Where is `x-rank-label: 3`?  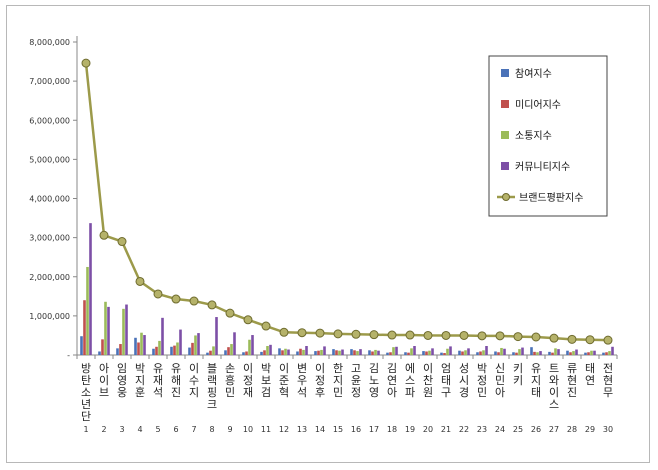 x-rank-label: 3 is located at coordinates (121, 429).